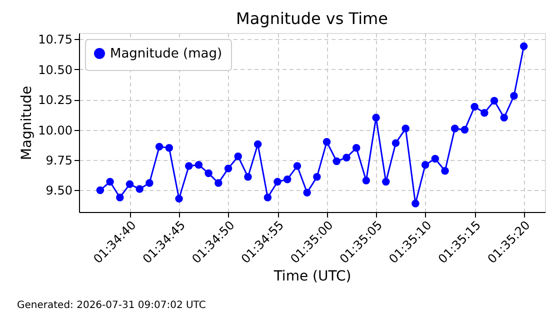 The image size is (560, 314). What do you see at coordinates (55, 39) in the screenshot?
I see `y-tick-label: 10.75` at bounding box center [55, 39].